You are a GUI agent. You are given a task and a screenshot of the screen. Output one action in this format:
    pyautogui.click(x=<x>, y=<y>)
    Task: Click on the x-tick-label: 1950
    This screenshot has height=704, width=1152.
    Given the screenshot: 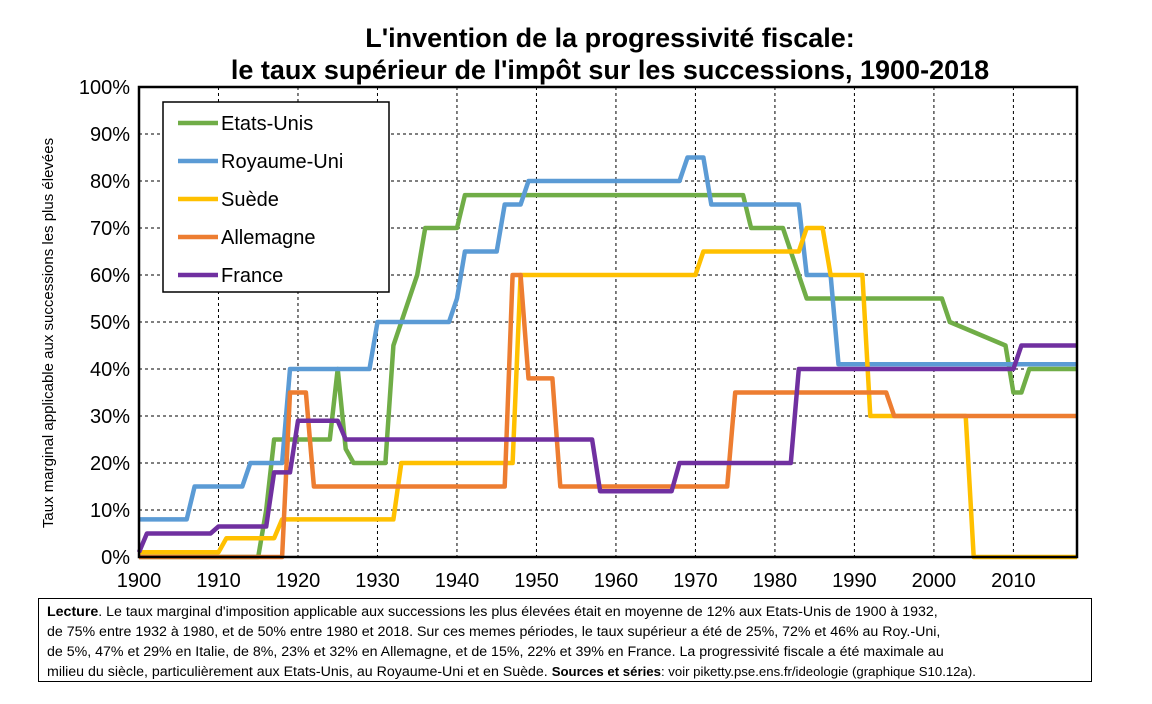 What is the action you would take?
    pyautogui.click(x=536, y=581)
    